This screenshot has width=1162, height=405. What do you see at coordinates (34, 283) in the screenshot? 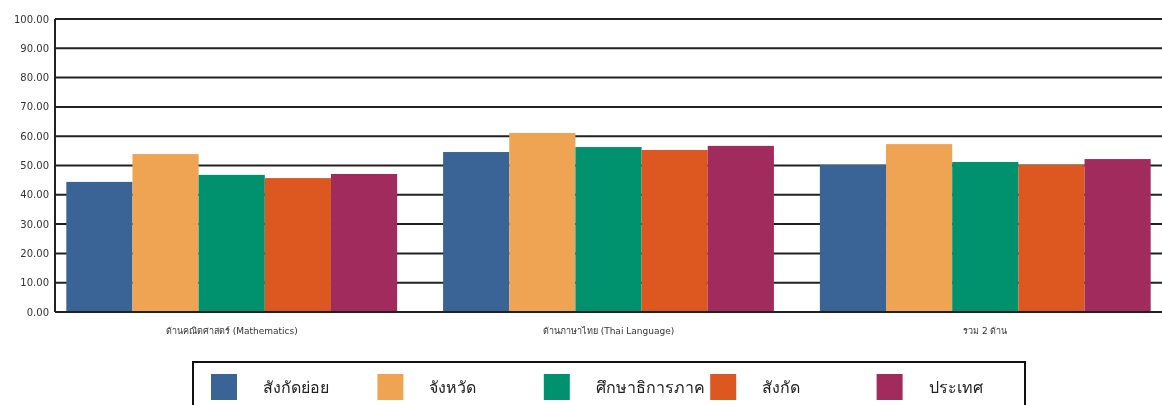
I see `y-tick-label: 10.00` at bounding box center [34, 283].